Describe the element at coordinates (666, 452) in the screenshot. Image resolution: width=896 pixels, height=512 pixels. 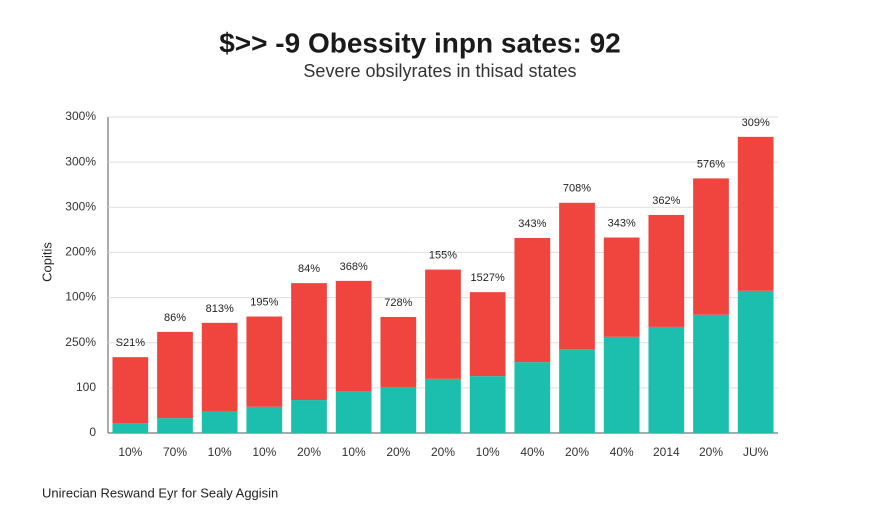
I see `x-tick-label: 2014` at that location.